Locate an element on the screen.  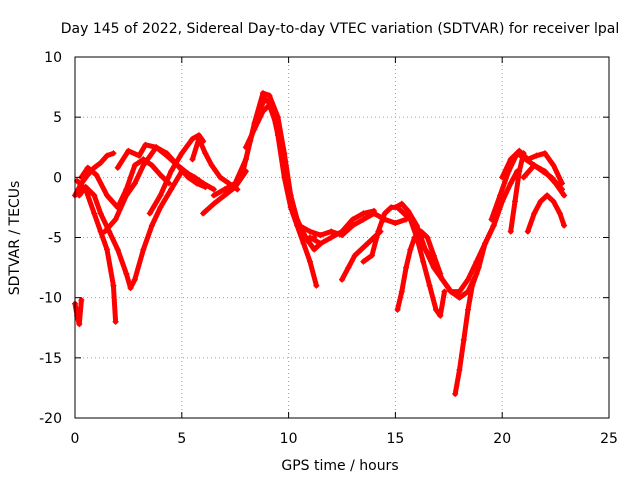
x-tick-label: 25 is located at coordinates (609, 439).